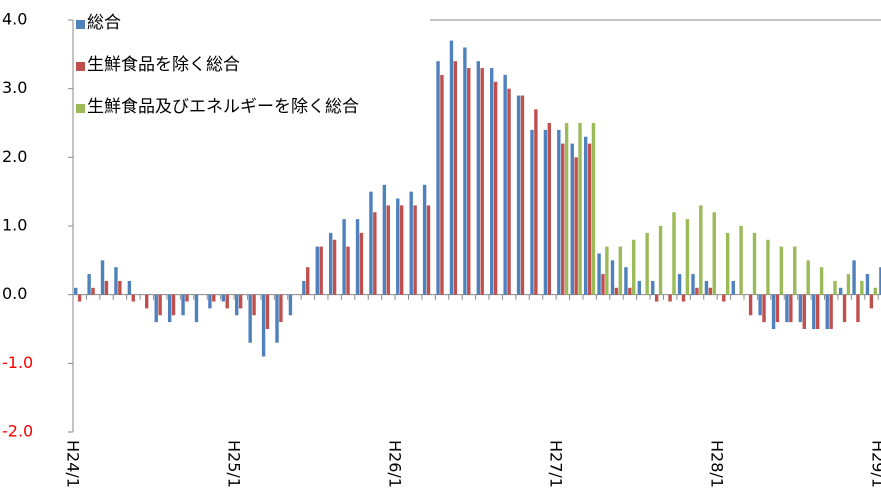 The width and height of the screenshot is (881, 502). Describe the element at coordinates (17, 362) in the screenshot. I see `y-tick-label: -1.0` at that location.